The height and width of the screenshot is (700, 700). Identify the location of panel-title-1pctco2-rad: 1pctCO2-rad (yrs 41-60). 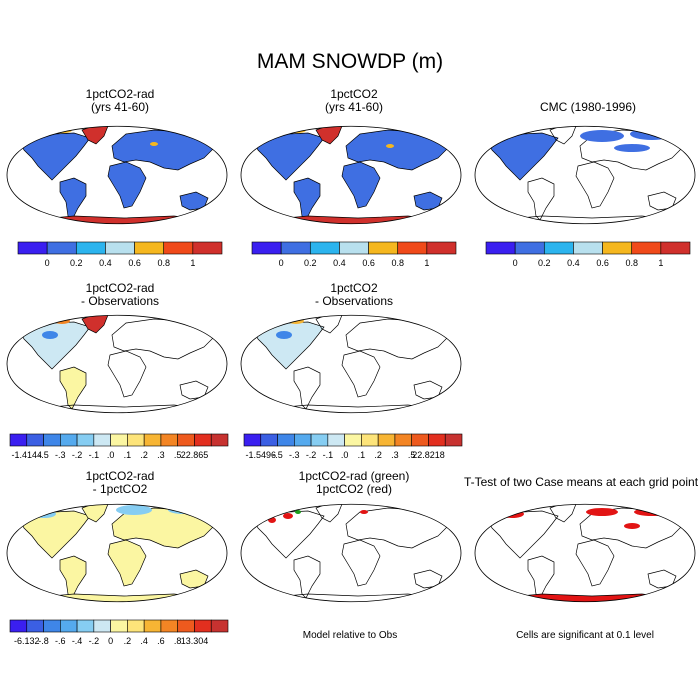
(120, 100).